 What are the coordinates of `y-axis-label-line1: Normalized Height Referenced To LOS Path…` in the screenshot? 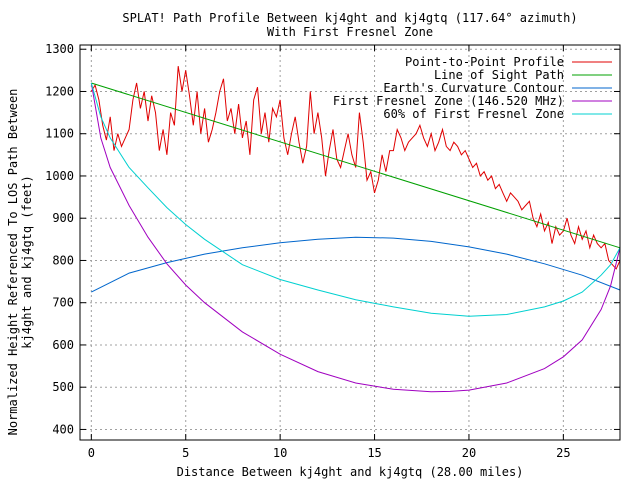 It's located at (13, 262).